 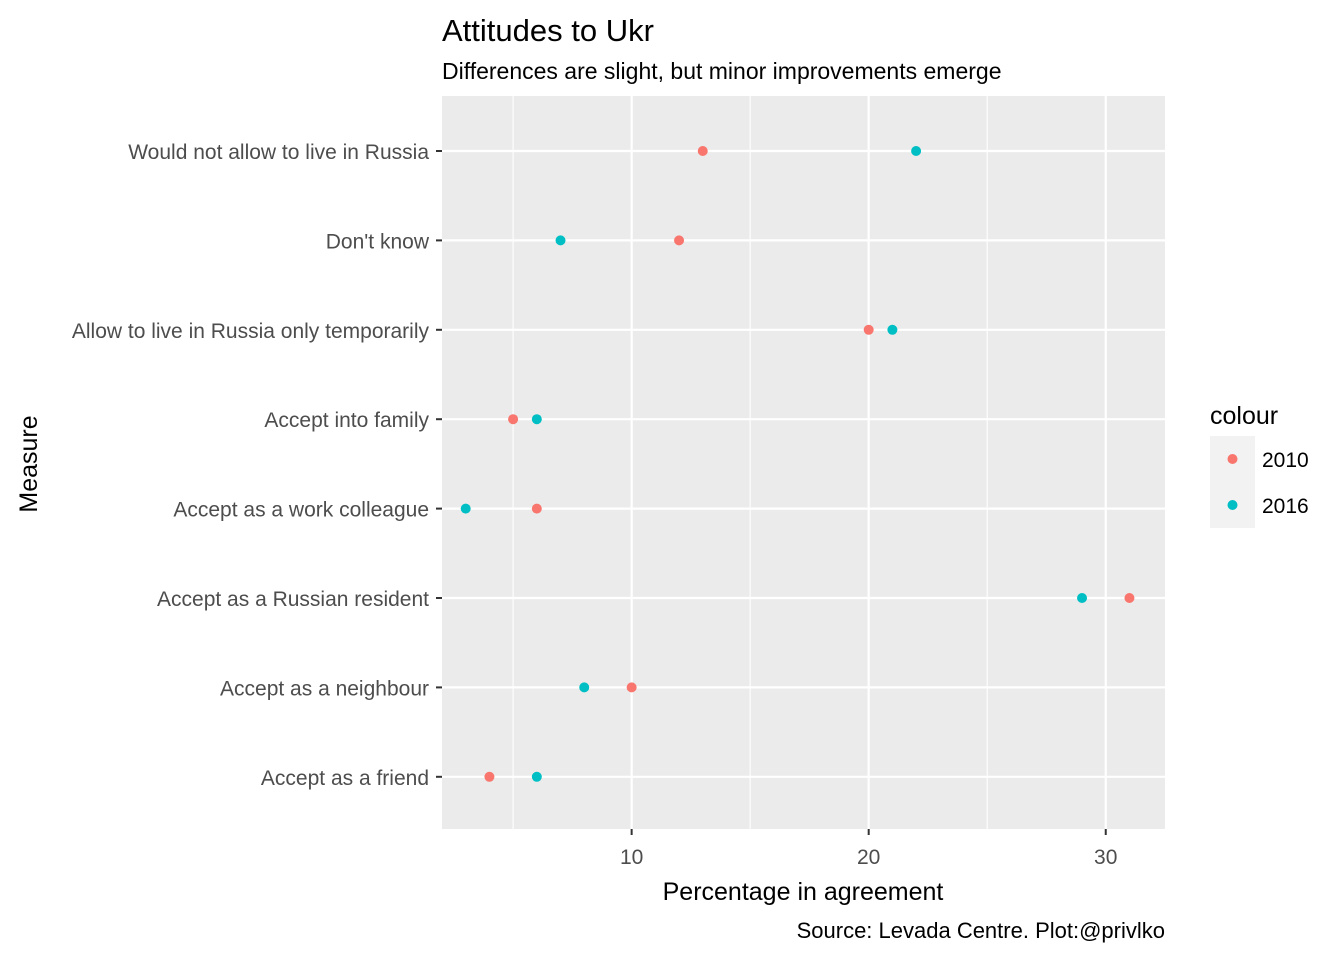 What do you see at coordinates (1285, 460) in the screenshot?
I see `legend-label: 2010` at bounding box center [1285, 460].